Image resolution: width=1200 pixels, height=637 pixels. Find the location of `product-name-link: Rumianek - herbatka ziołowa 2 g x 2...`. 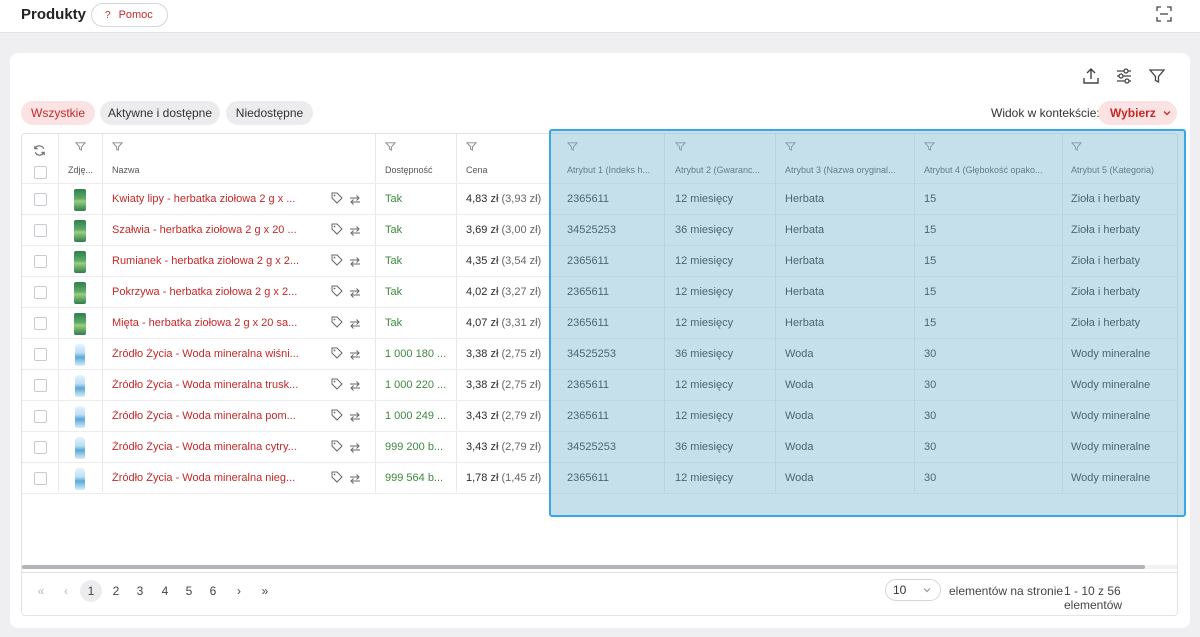

product-name-link: Rumianek - herbatka ziołowa 2 g x 2... is located at coordinates (206, 260).